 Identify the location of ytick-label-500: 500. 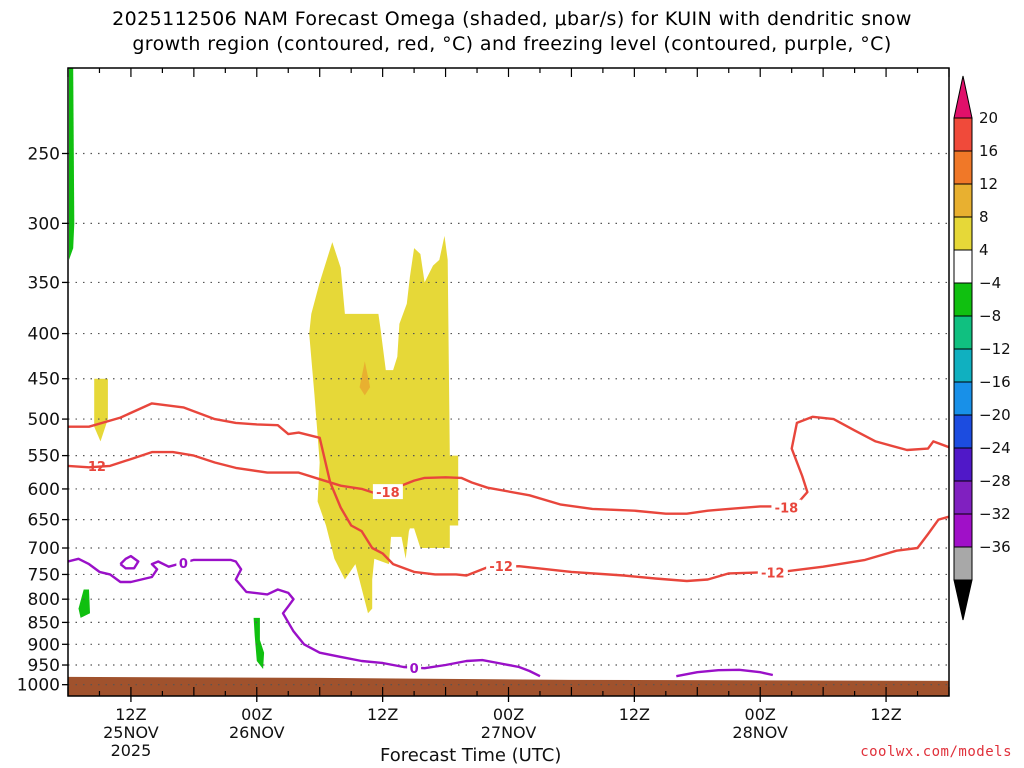
(44, 420).